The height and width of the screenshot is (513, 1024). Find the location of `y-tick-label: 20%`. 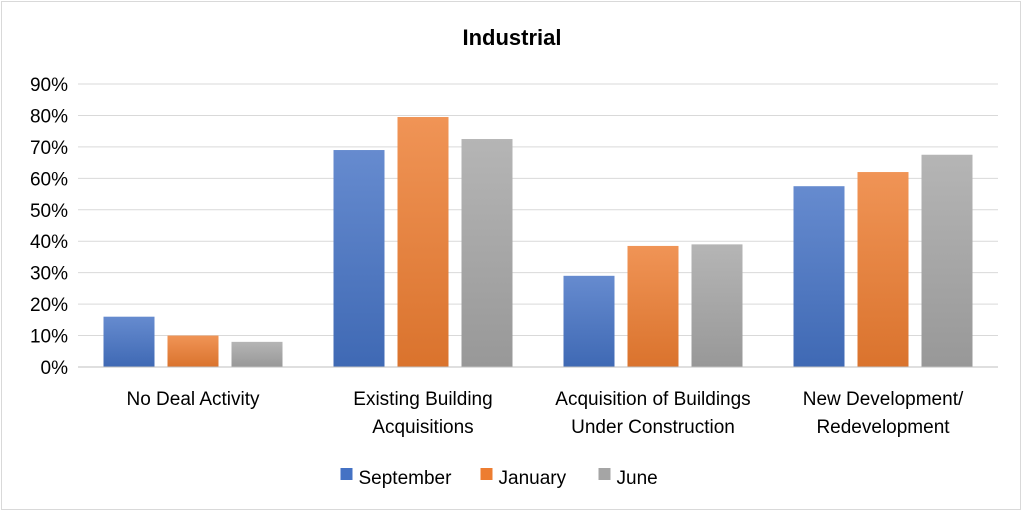

y-tick-label: 20% is located at coordinates (49, 305).